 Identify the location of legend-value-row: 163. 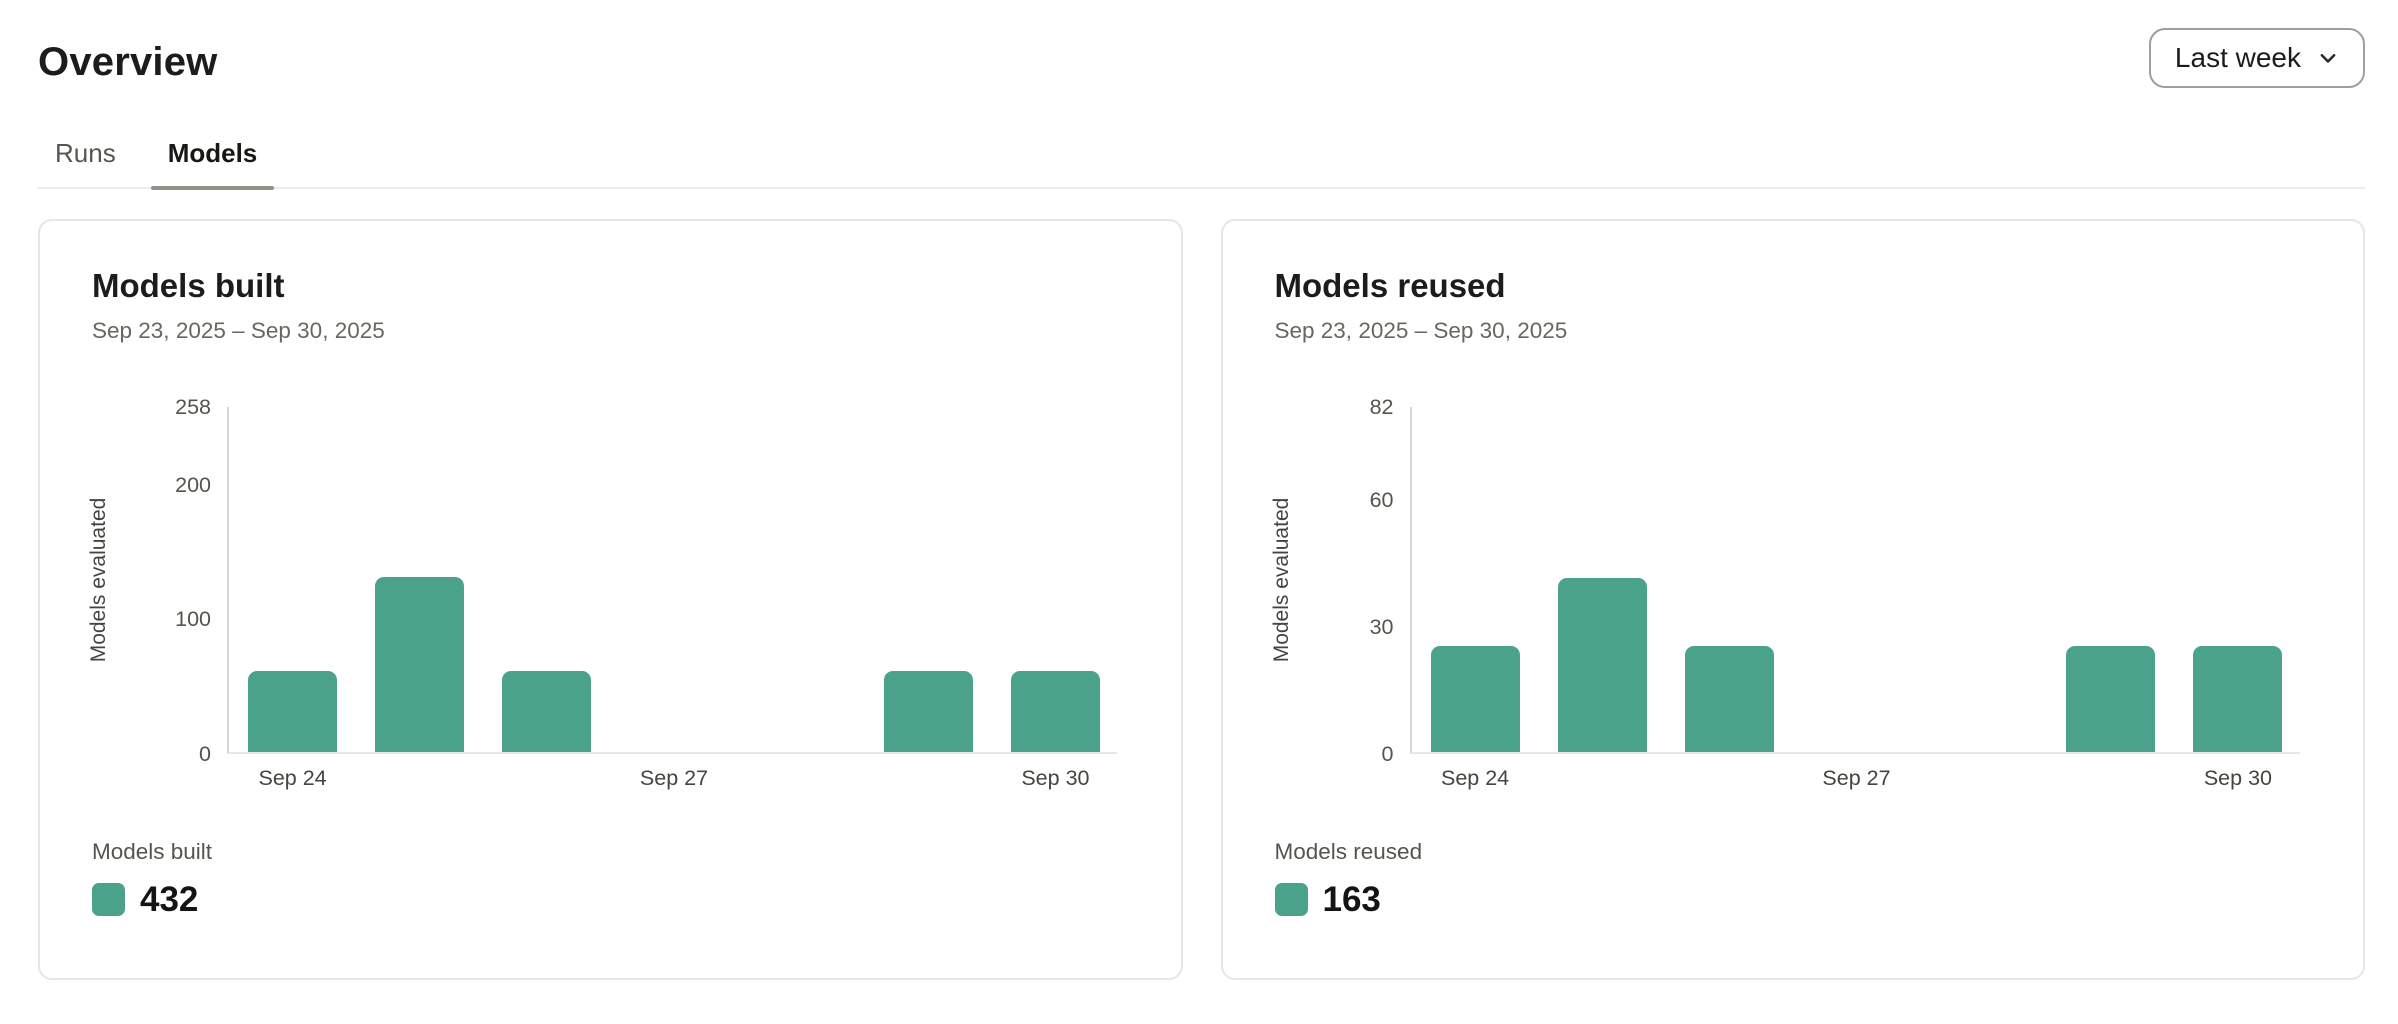
(1819, 899).